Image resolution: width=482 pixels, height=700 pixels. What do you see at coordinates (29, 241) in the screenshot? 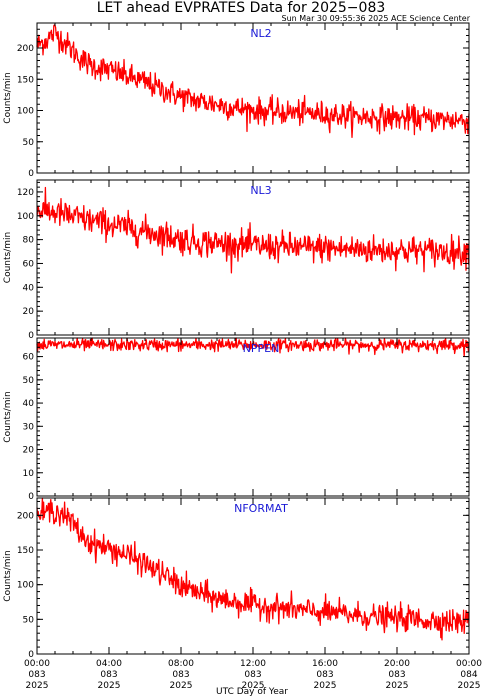
I see `y-tick-label: 80` at bounding box center [29, 241].